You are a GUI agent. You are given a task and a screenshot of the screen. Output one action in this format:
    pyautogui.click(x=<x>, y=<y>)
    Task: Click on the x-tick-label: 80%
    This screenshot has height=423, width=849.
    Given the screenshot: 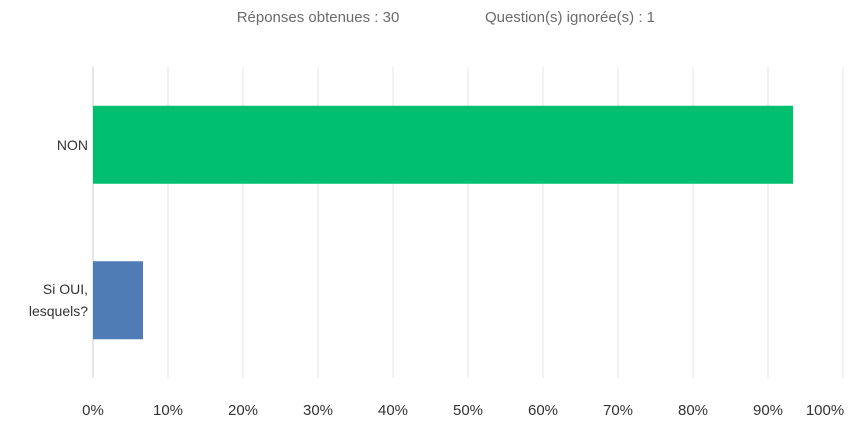 What is the action you would take?
    pyautogui.click(x=693, y=410)
    